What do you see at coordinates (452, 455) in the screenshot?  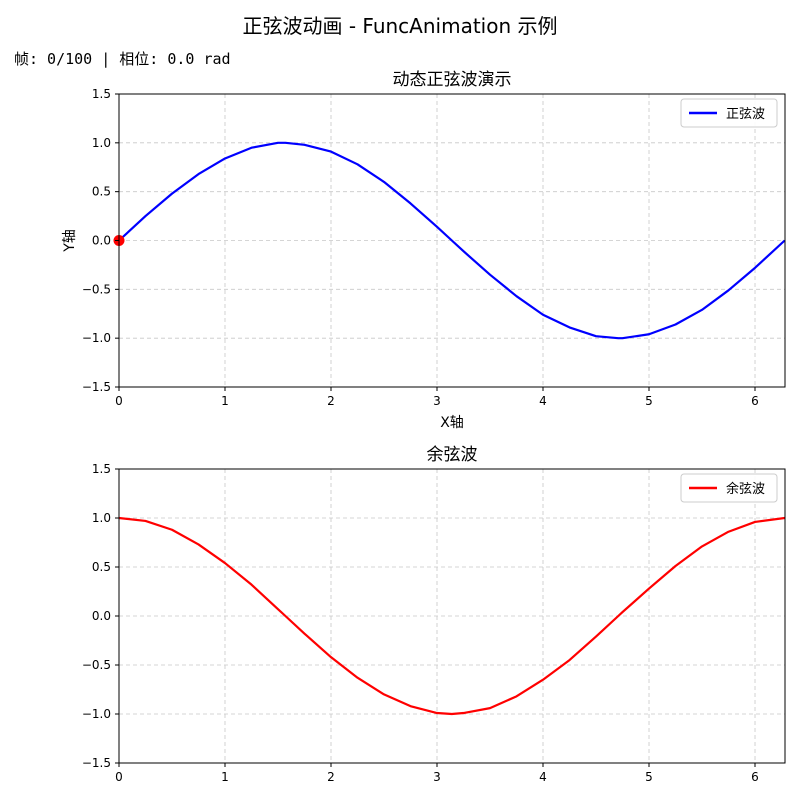 I see `subplot-title: 余弦波` at bounding box center [452, 455].